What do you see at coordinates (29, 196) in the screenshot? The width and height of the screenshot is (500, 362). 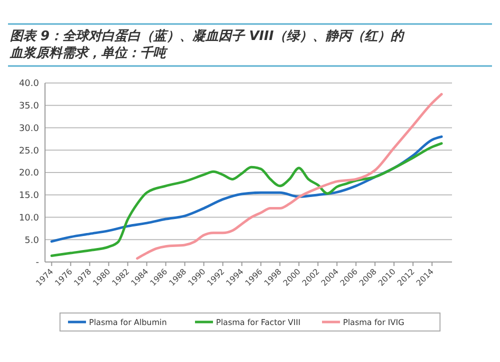 I see `y-tick-label: 15.0` at bounding box center [29, 196].